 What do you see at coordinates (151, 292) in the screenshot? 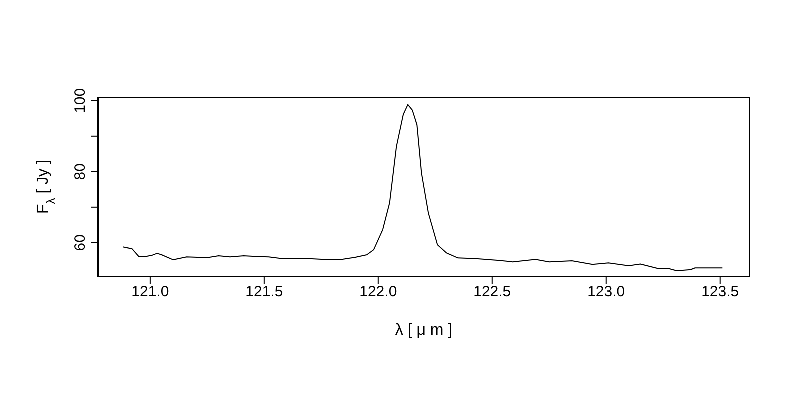
I see `x-tick-label: 121.0` at bounding box center [151, 292].